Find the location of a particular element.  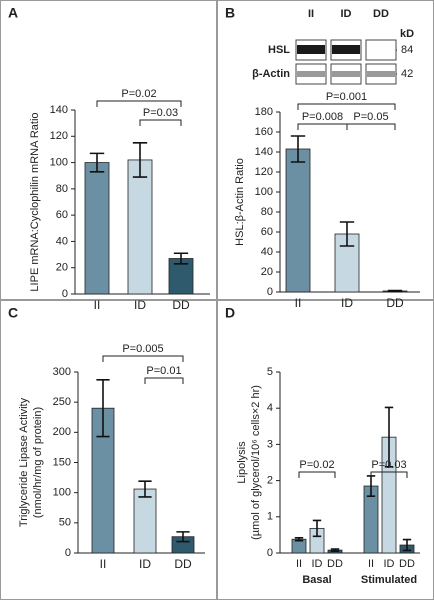

y-tick-label: 200 is located at coordinates (62, 432).